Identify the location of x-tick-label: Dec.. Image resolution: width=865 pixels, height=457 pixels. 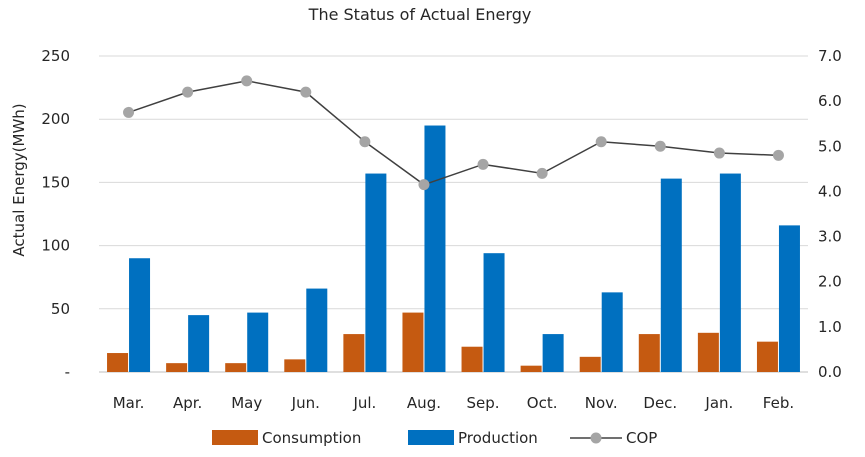
(660, 403).